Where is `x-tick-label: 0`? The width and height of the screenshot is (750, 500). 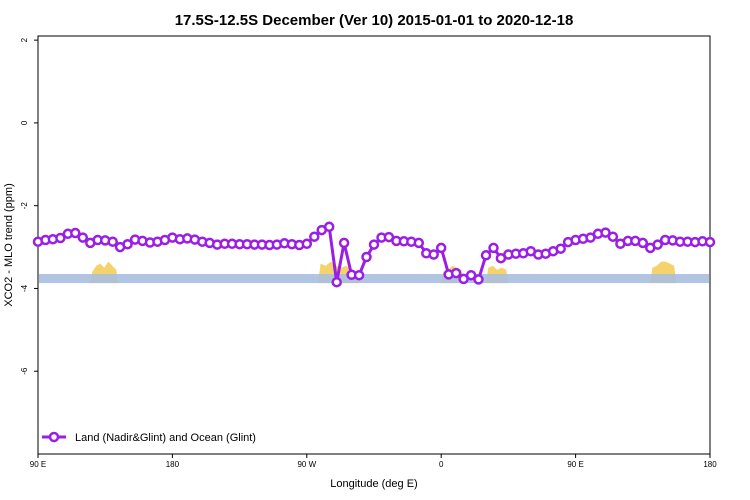
x-tick-label: 0 is located at coordinates (441, 464).